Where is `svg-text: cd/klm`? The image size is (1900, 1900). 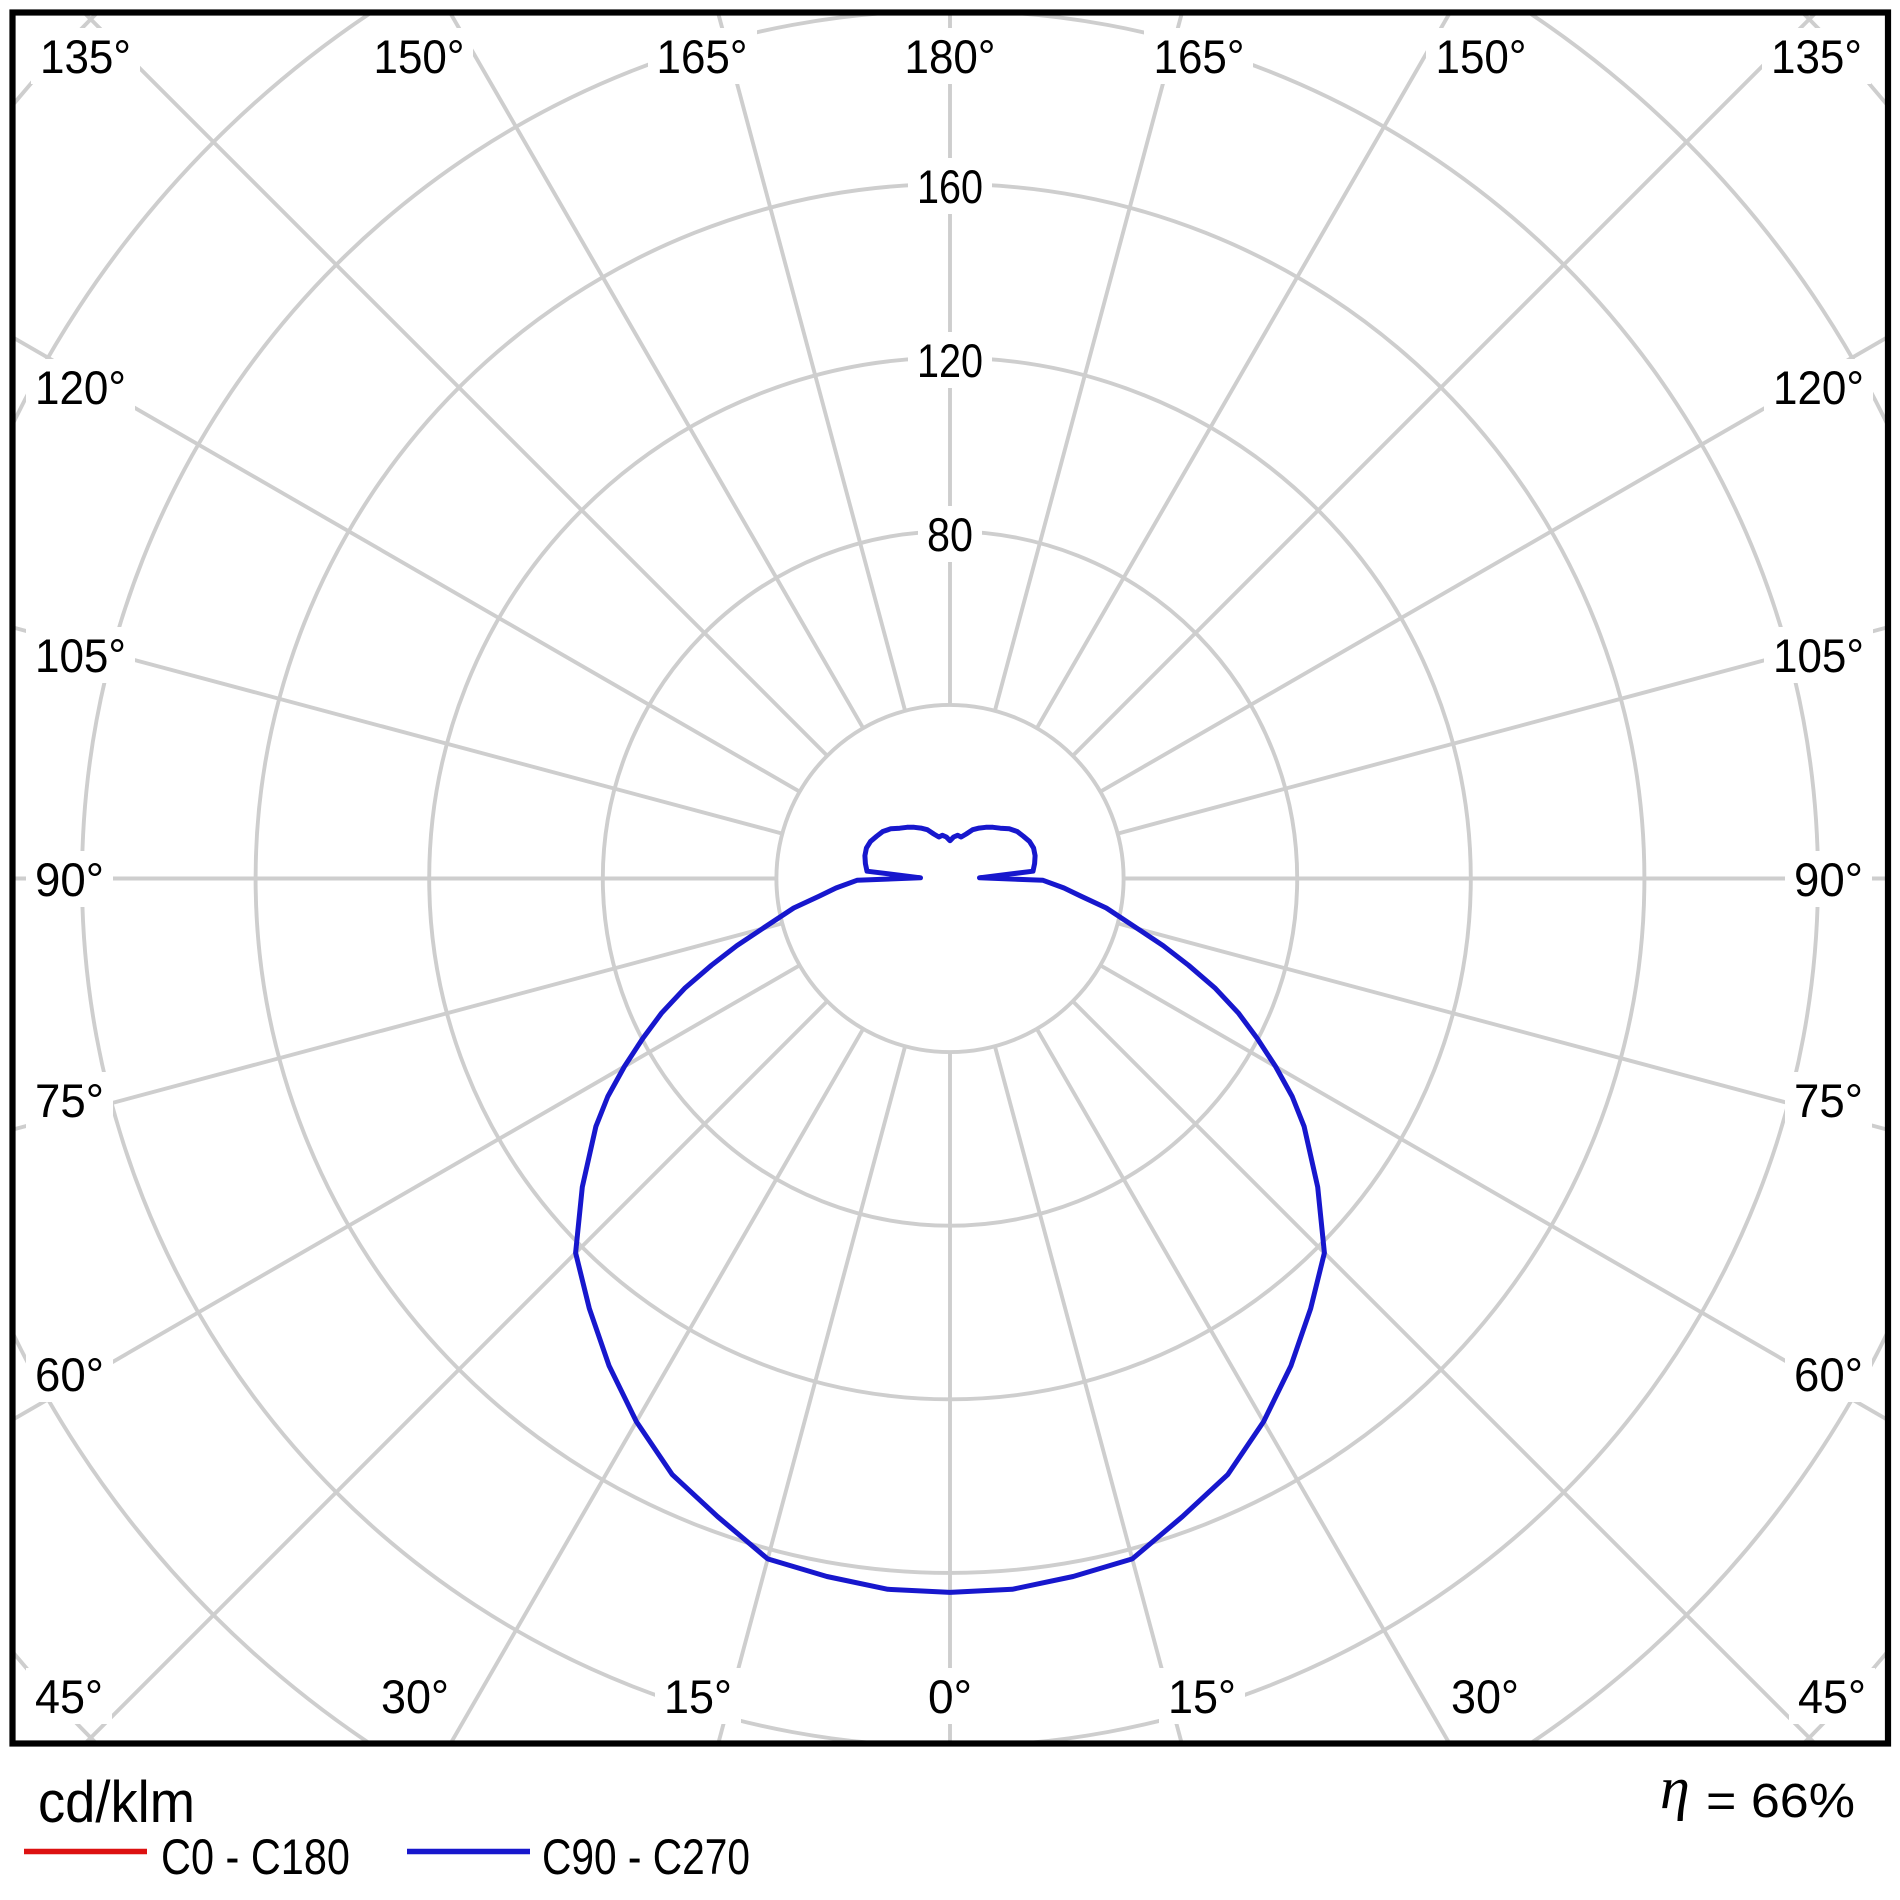
svg-text: cd/klm is located at coordinates (116, 1802).